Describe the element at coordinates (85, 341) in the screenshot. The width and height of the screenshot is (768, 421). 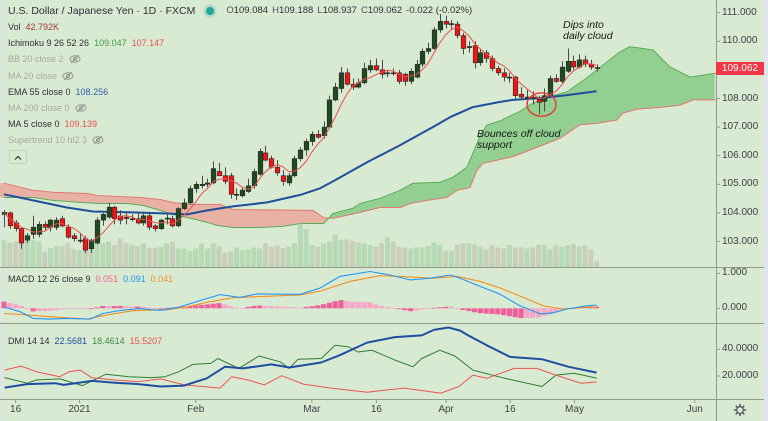
I see `dmi-legend: DMI 14 14 22.5681 18.4614 15.5207` at that location.